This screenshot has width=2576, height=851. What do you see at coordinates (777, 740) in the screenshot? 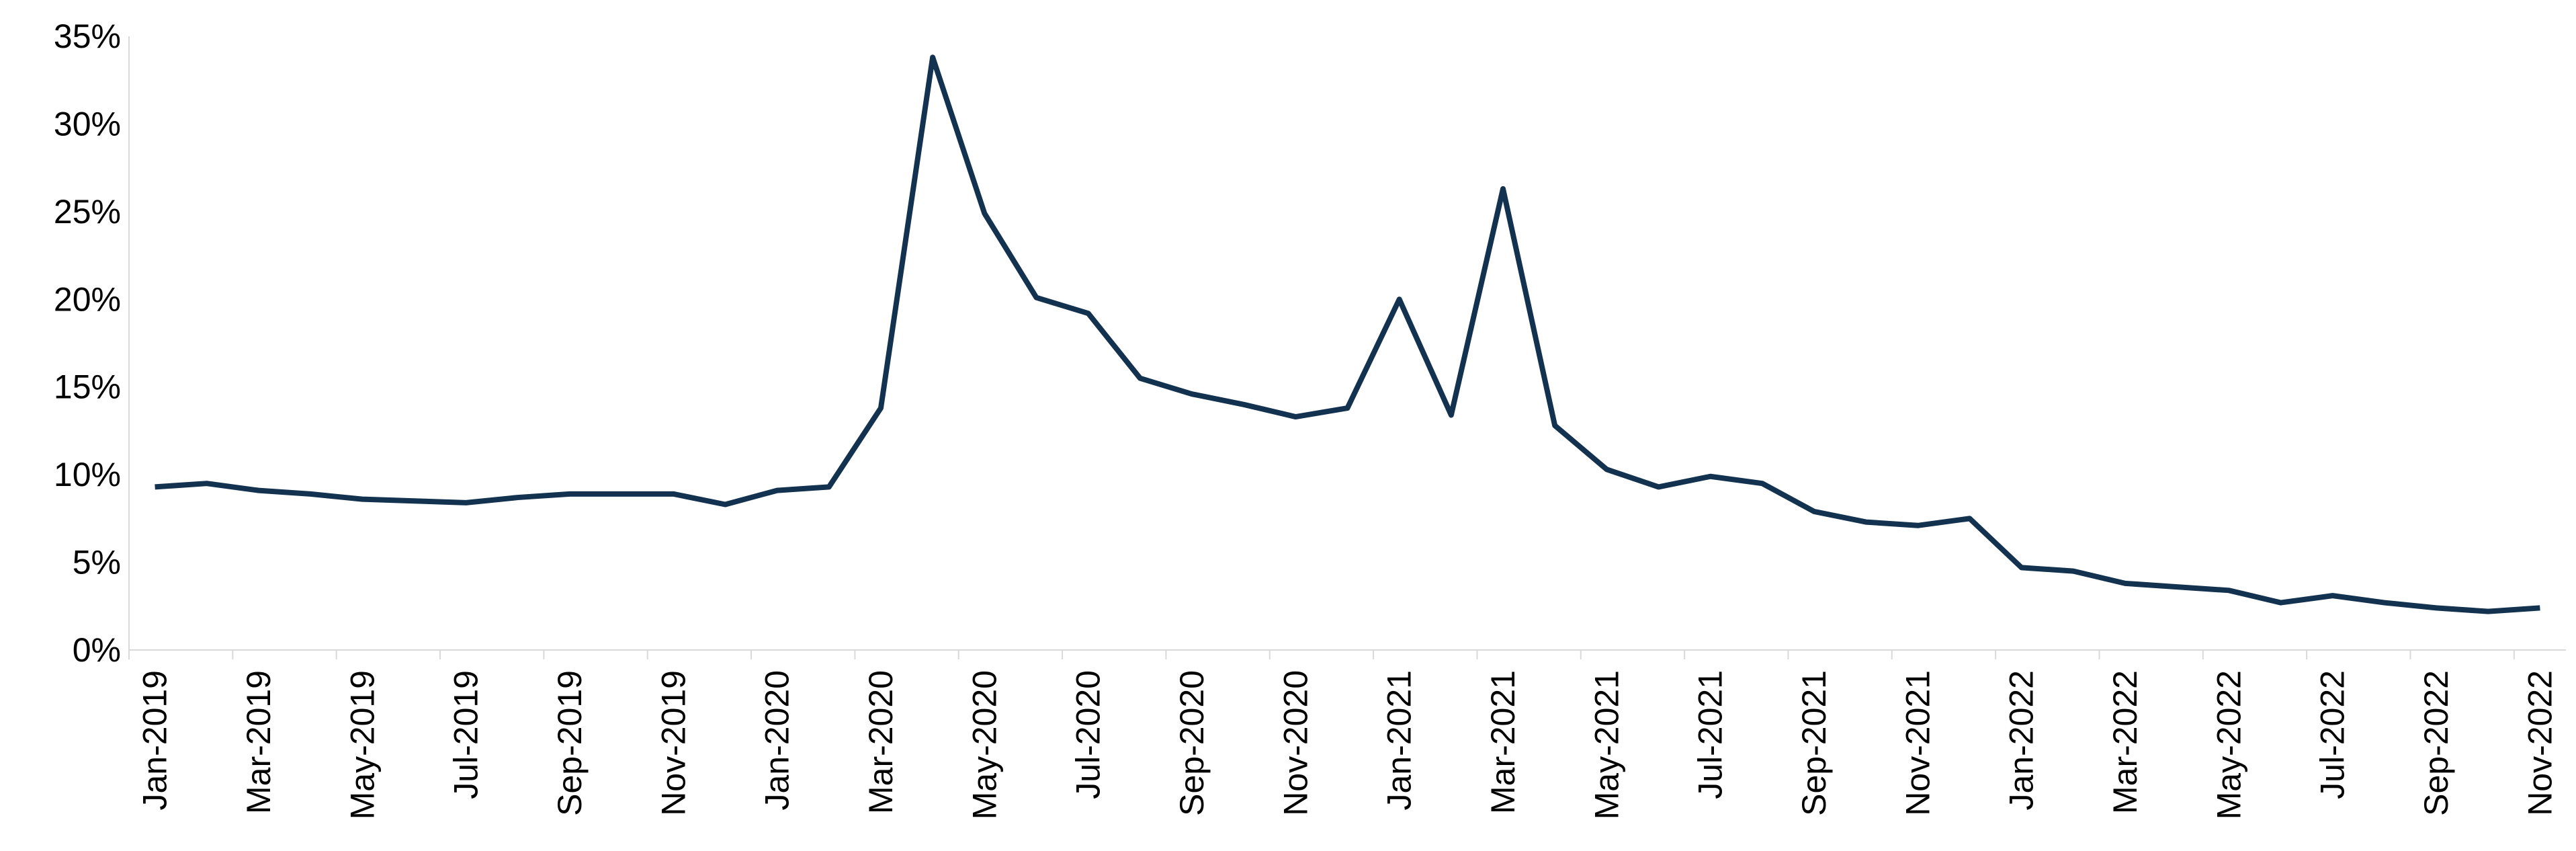
I see `x-tick-label: Jan-2020` at bounding box center [777, 740].